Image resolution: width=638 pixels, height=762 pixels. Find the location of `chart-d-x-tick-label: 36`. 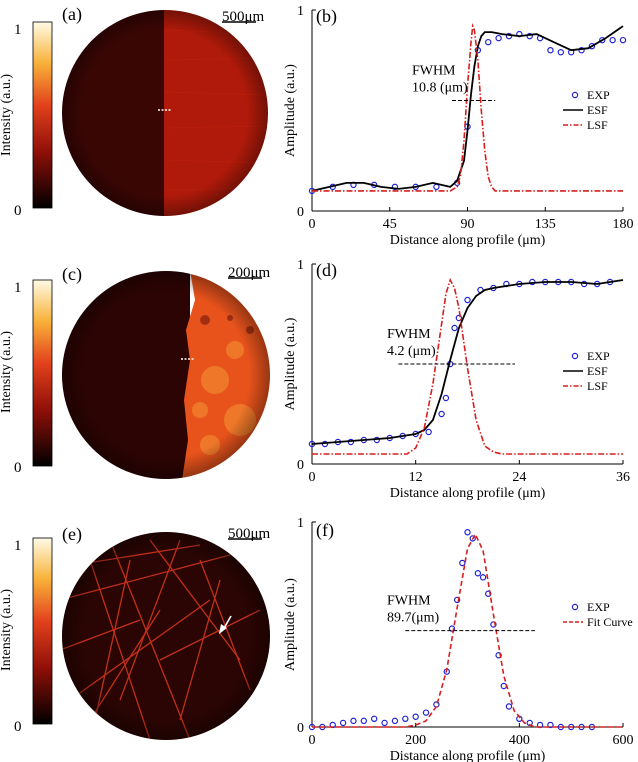

chart-d-x-tick-label: 36 is located at coordinates (623, 477).